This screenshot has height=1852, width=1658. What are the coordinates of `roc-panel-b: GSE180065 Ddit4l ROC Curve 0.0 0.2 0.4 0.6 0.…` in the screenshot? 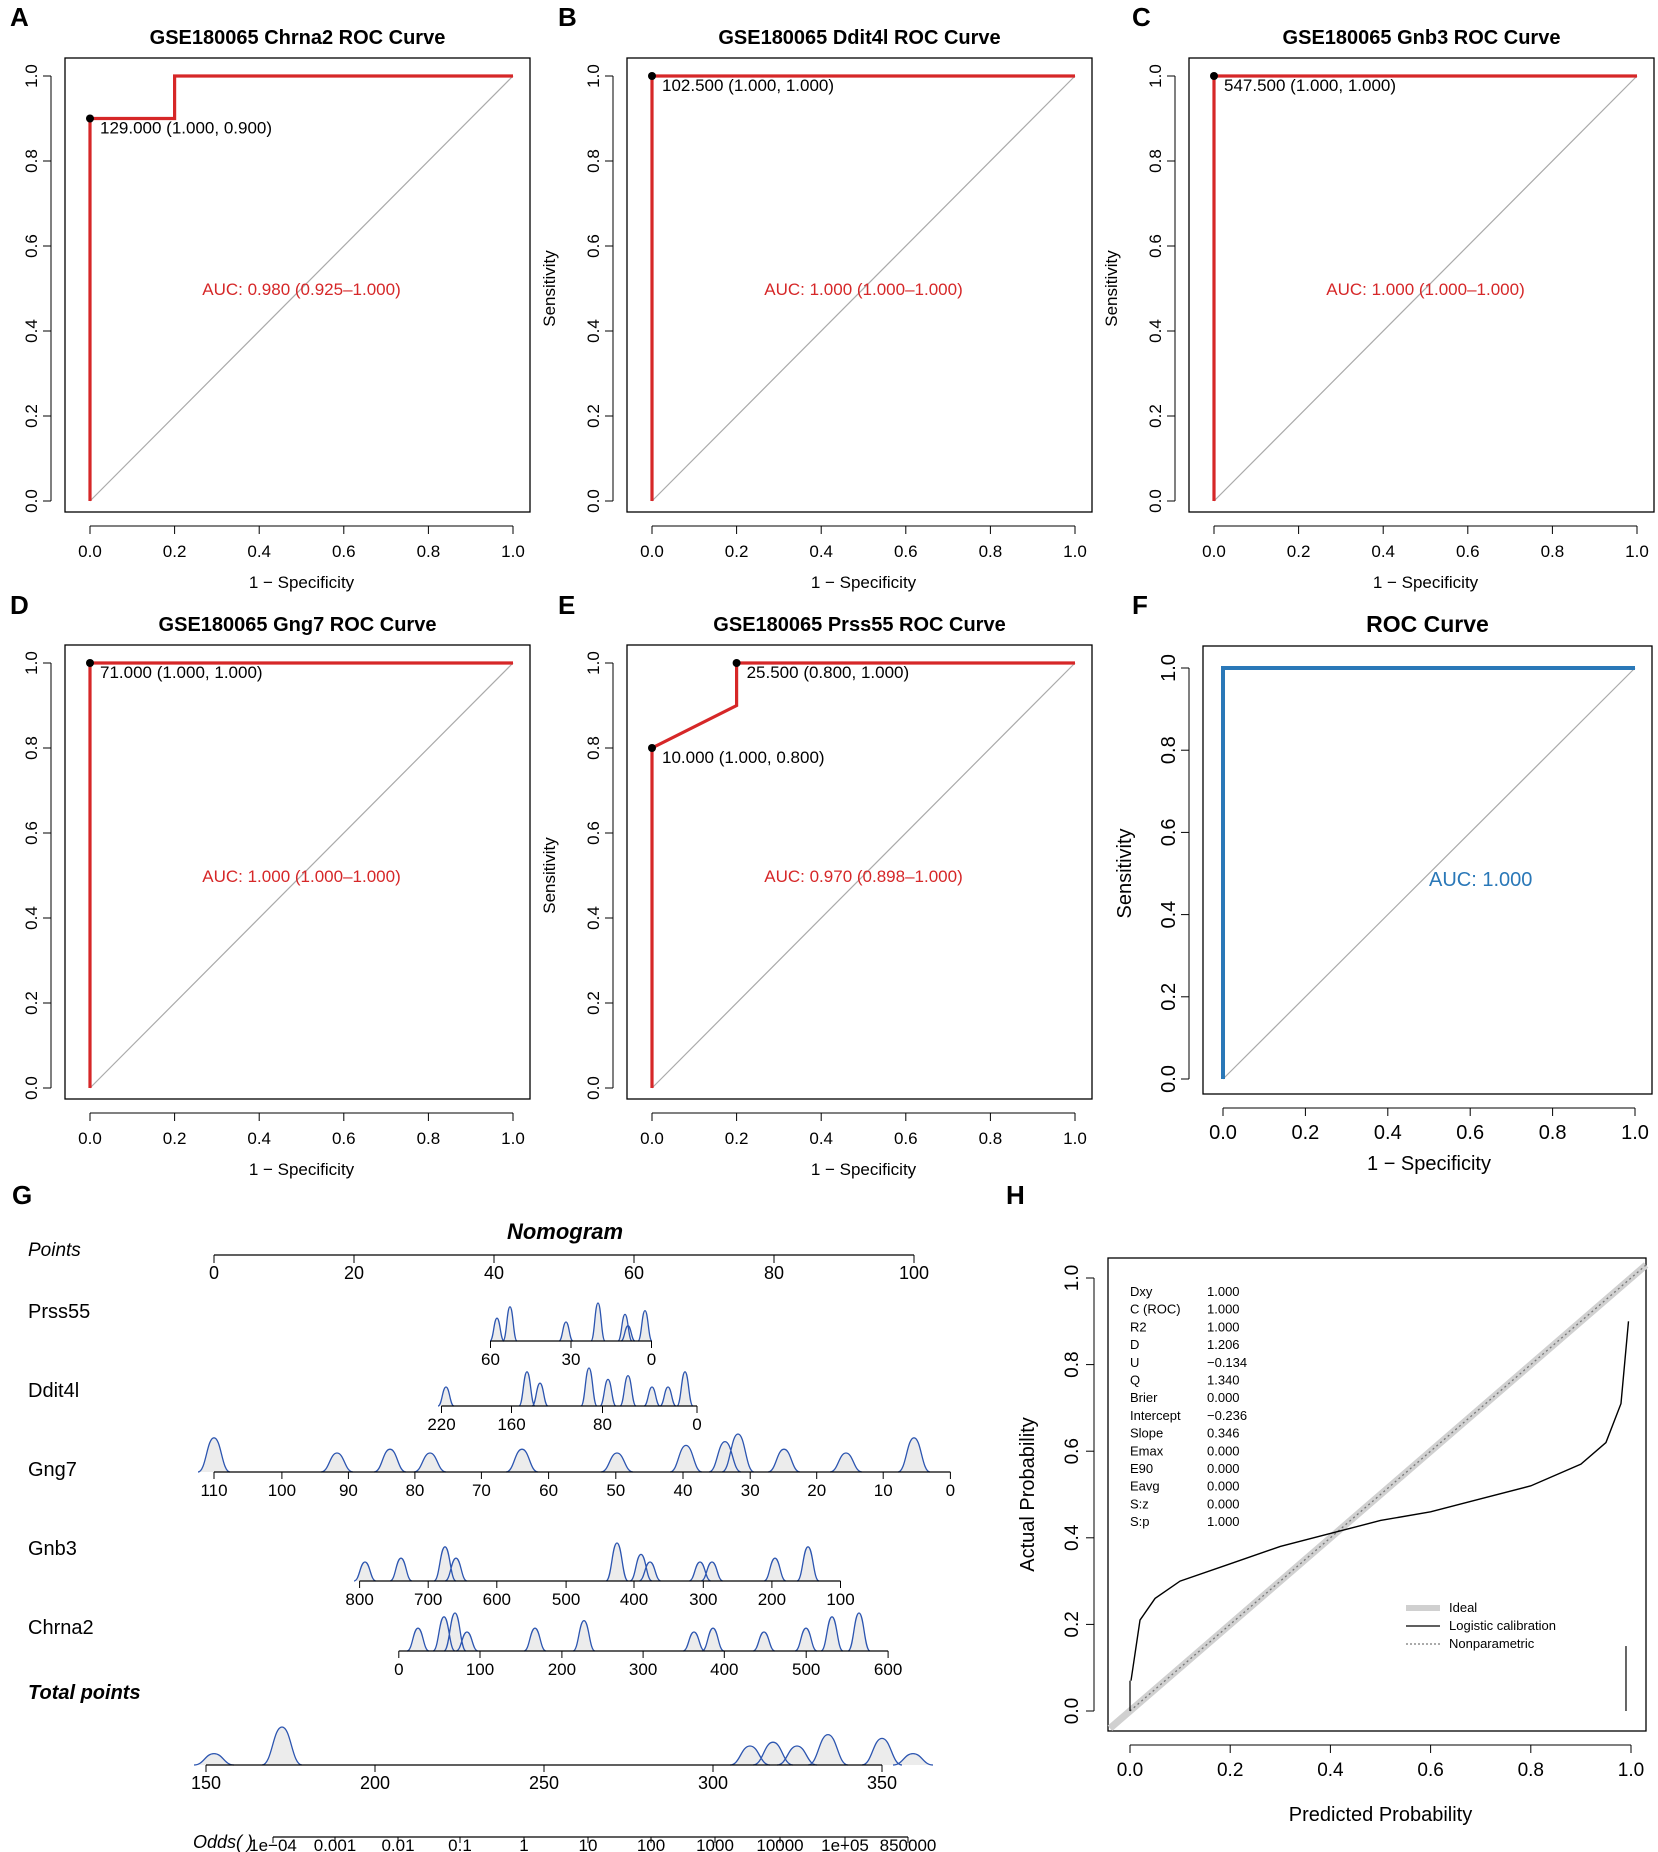 It's located at (816, 309).